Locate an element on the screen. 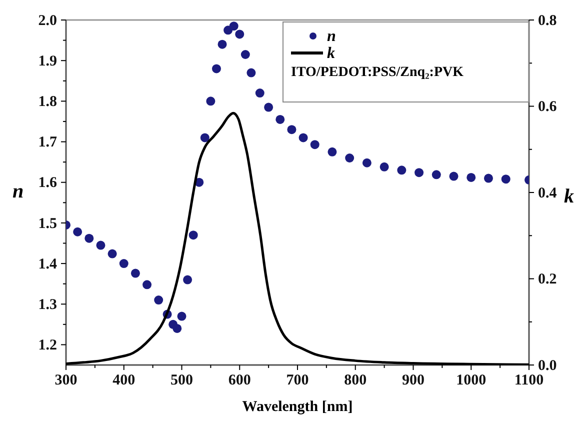 Image resolution: width=579 pixels, height=421 pixels. x-tick-label: 1000 is located at coordinates (471, 380).